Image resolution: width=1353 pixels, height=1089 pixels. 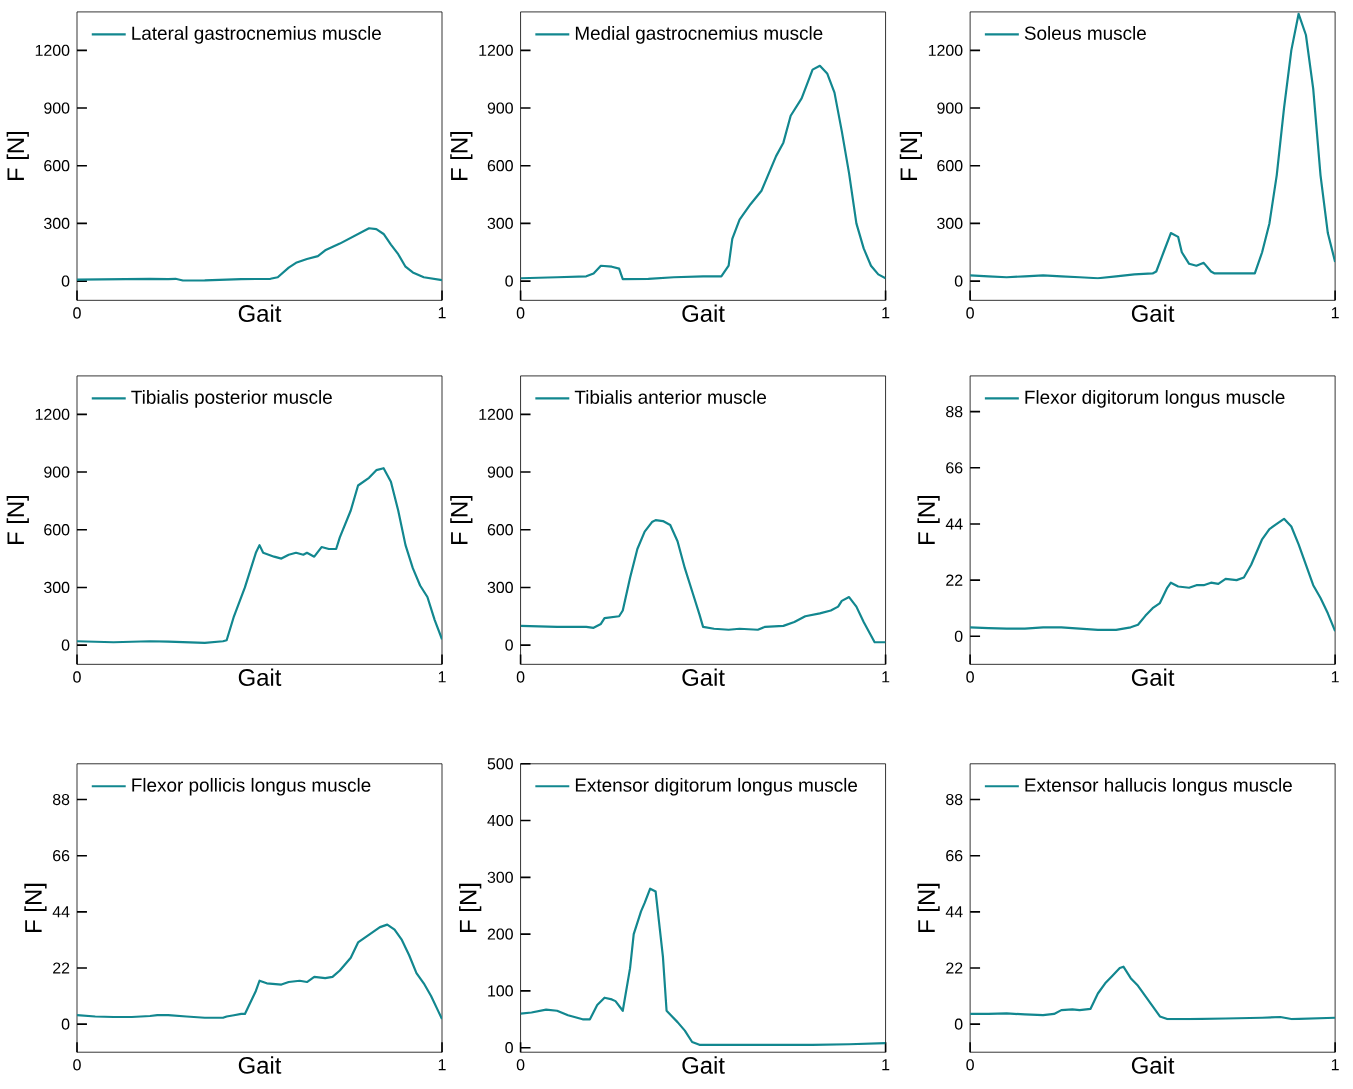 What do you see at coordinates (256, 35) in the screenshot?
I see `legend-label: Lateral gastrocnemius muscle` at bounding box center [256, 35].